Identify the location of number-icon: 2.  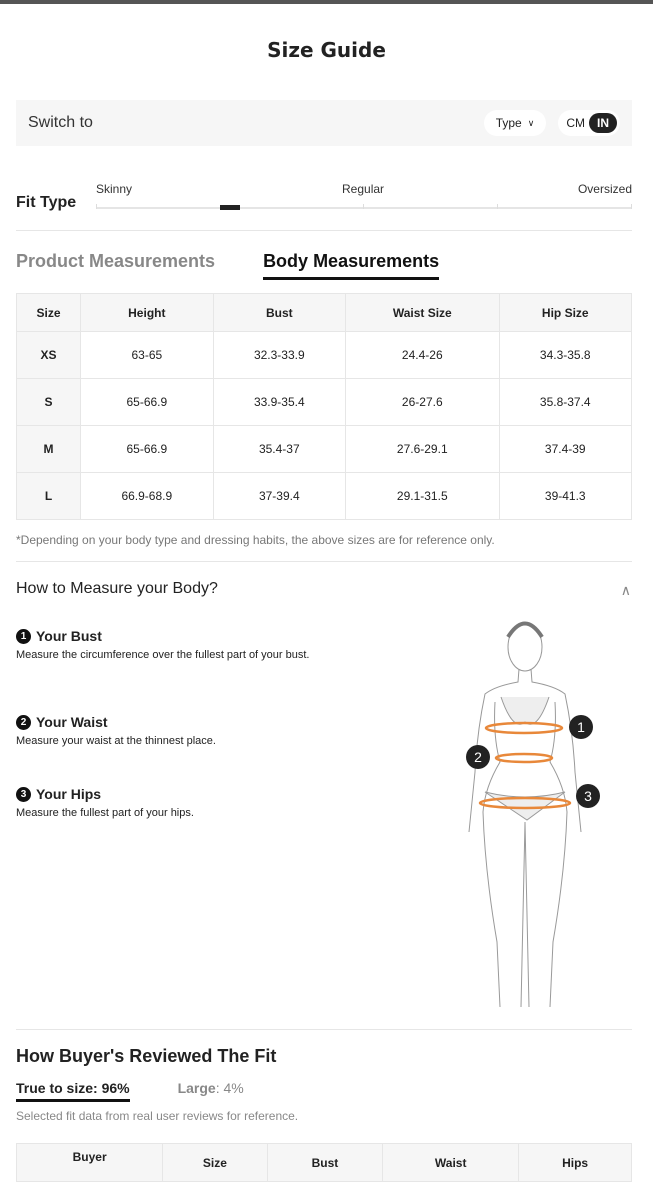
(23, 722).